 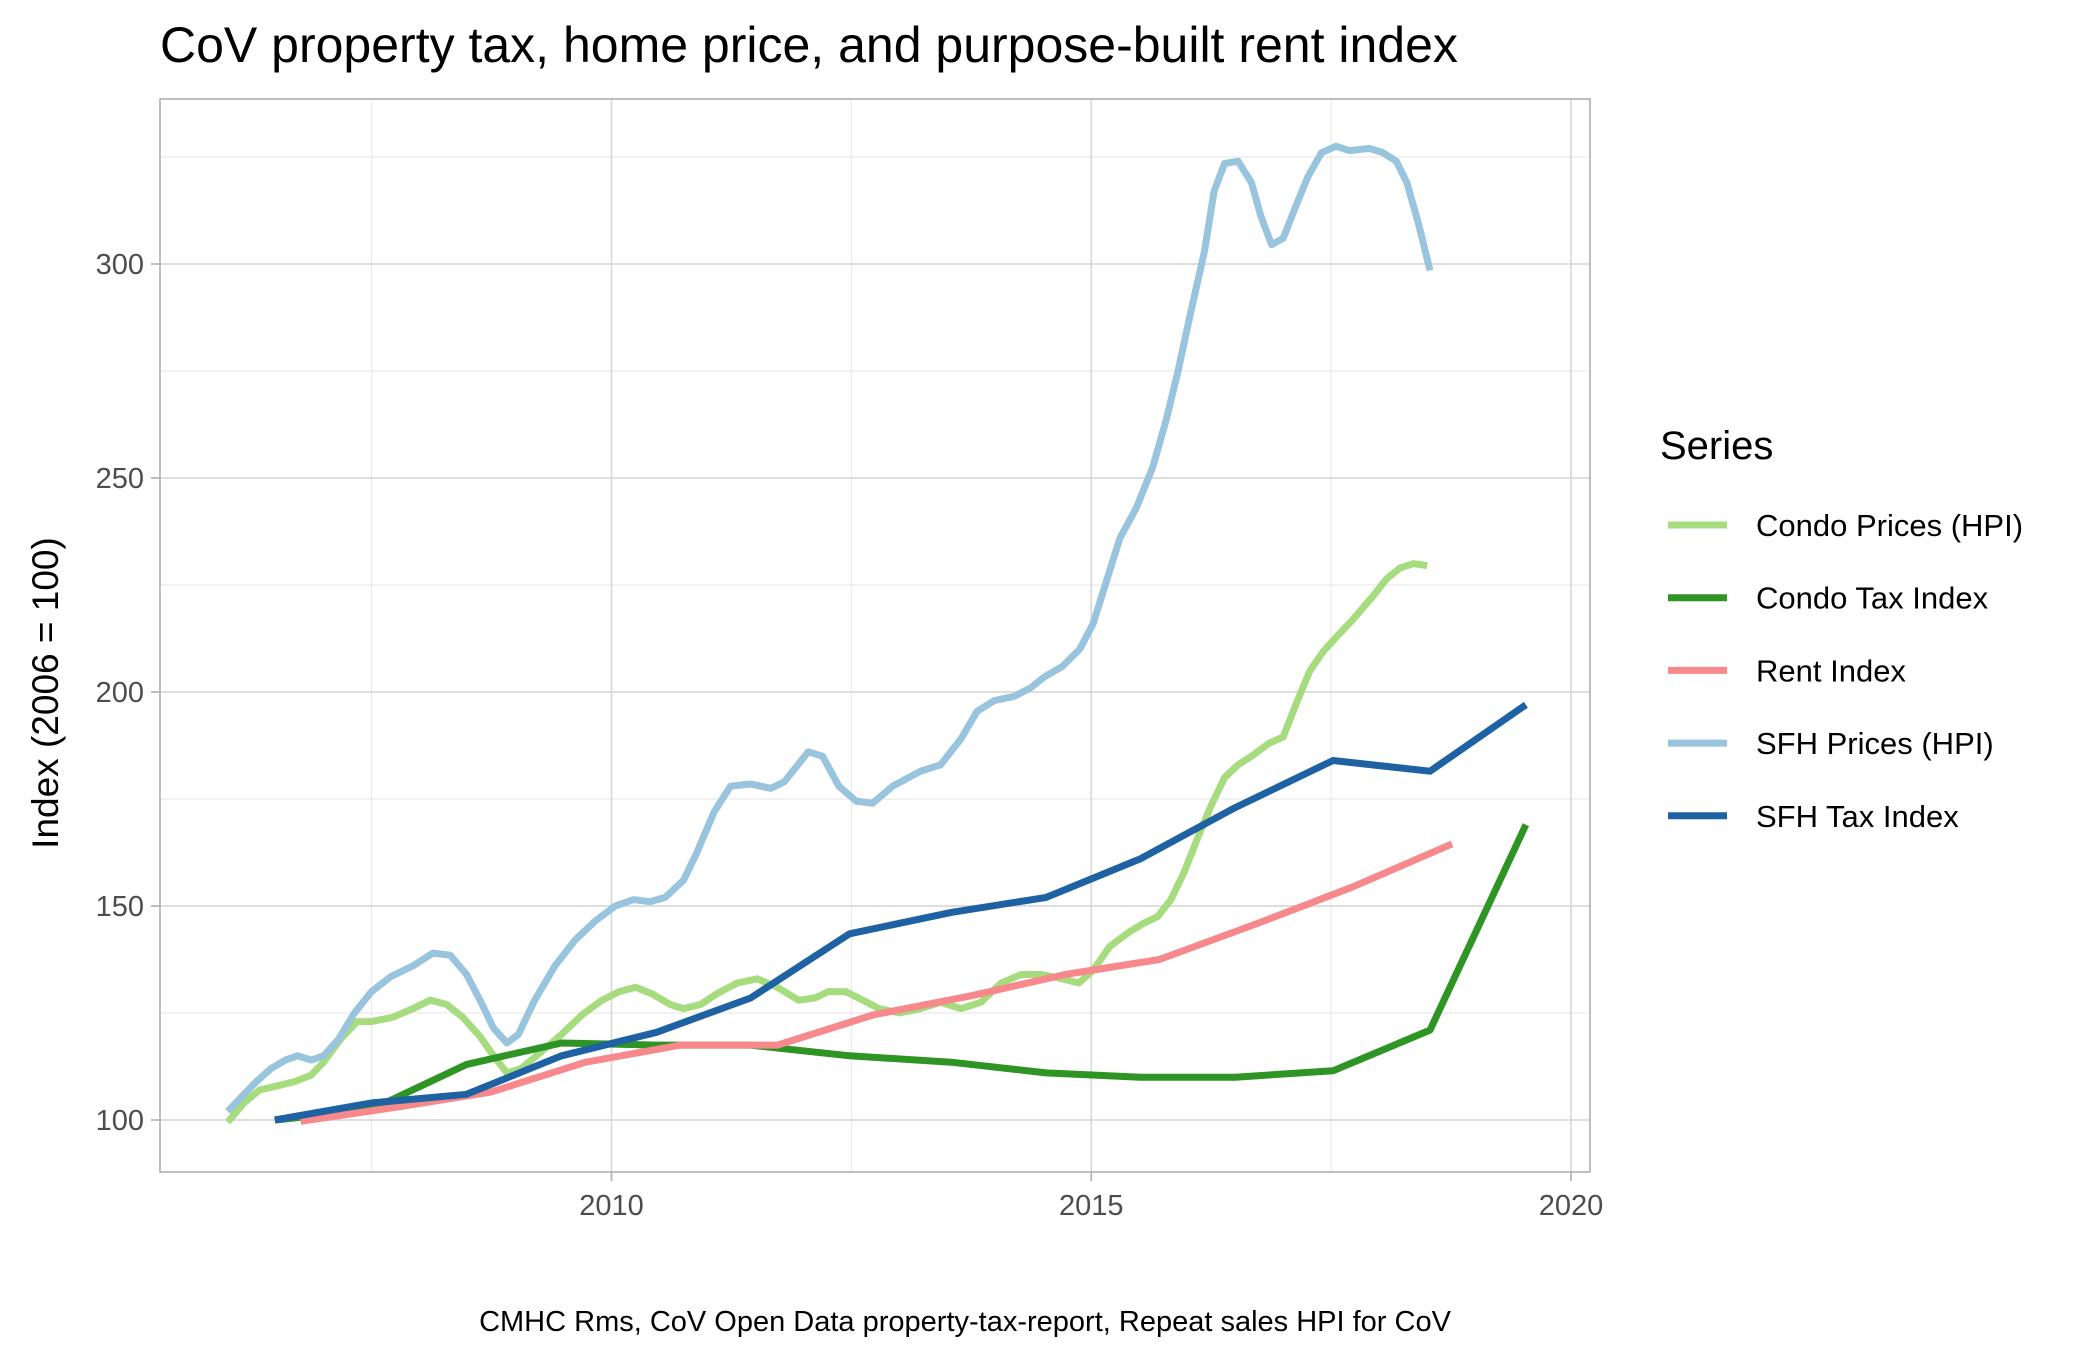 I want to click on x-tick-label: 2010, so click(x=611, y=1206).